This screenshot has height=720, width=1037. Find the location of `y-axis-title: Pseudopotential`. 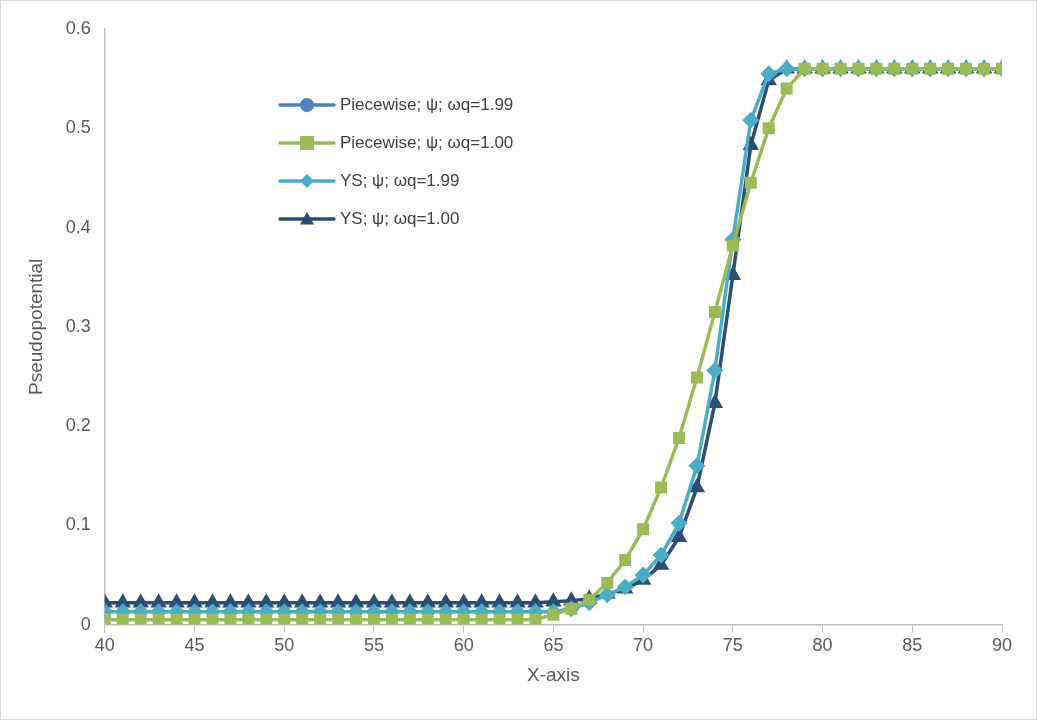

y-axis-title: Pseudopotential is located at coordinates (35, 326).